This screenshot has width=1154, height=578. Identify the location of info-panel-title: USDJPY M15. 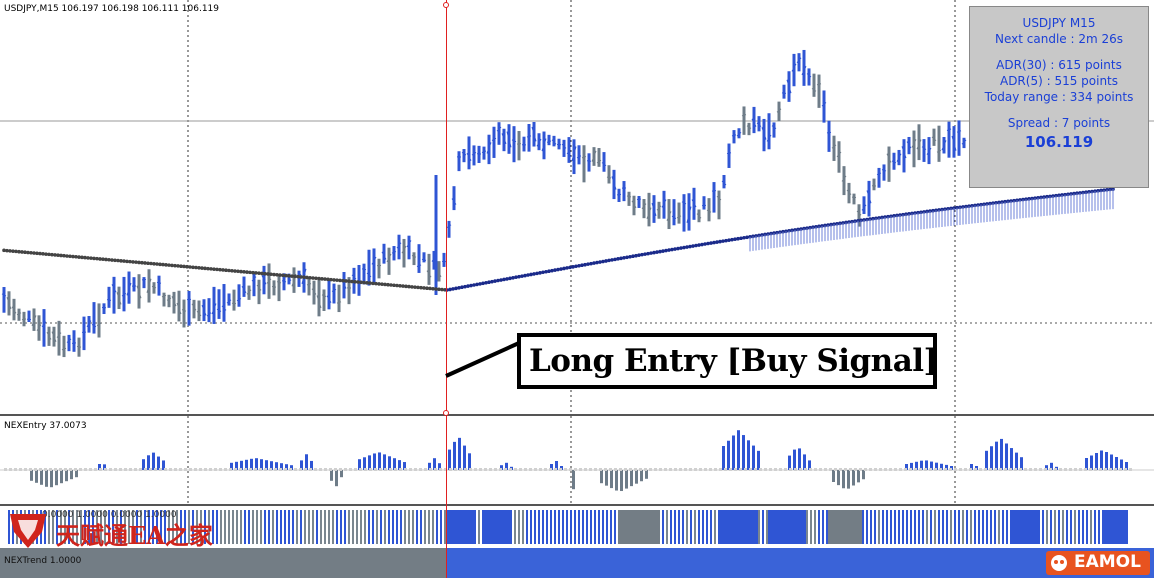
(1059, 23).